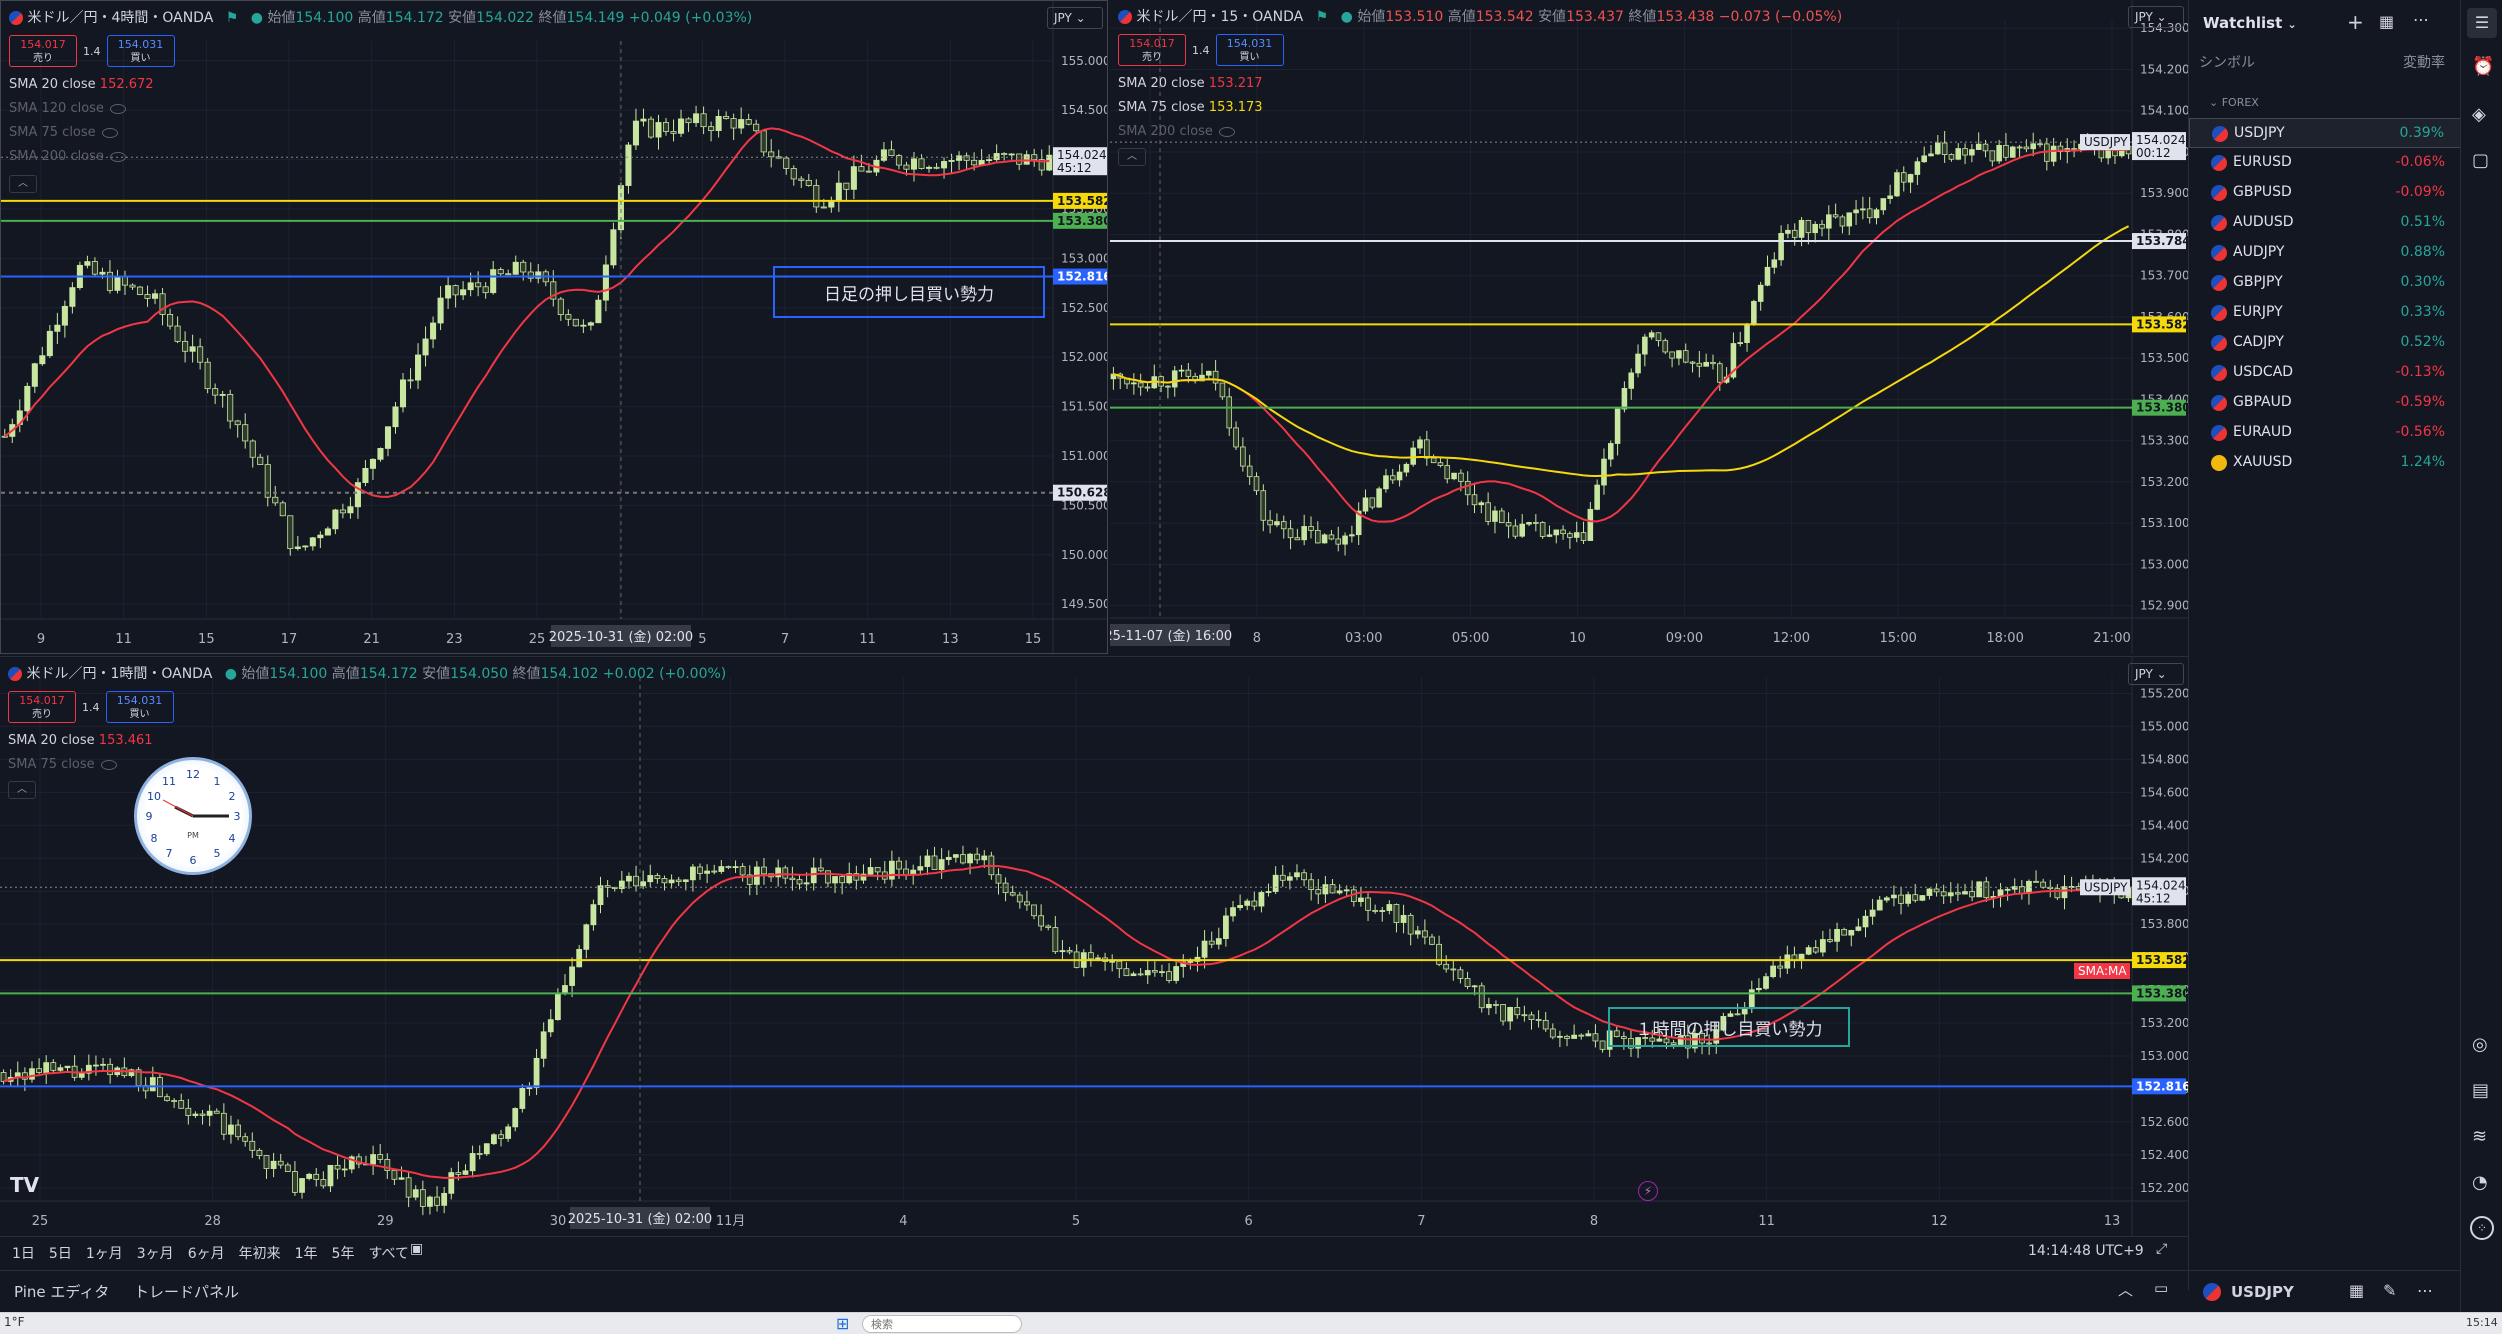 This screenshot has width=2502, height=1334. I want to click on calendar-icon: ▤, so click(2481, 1090).